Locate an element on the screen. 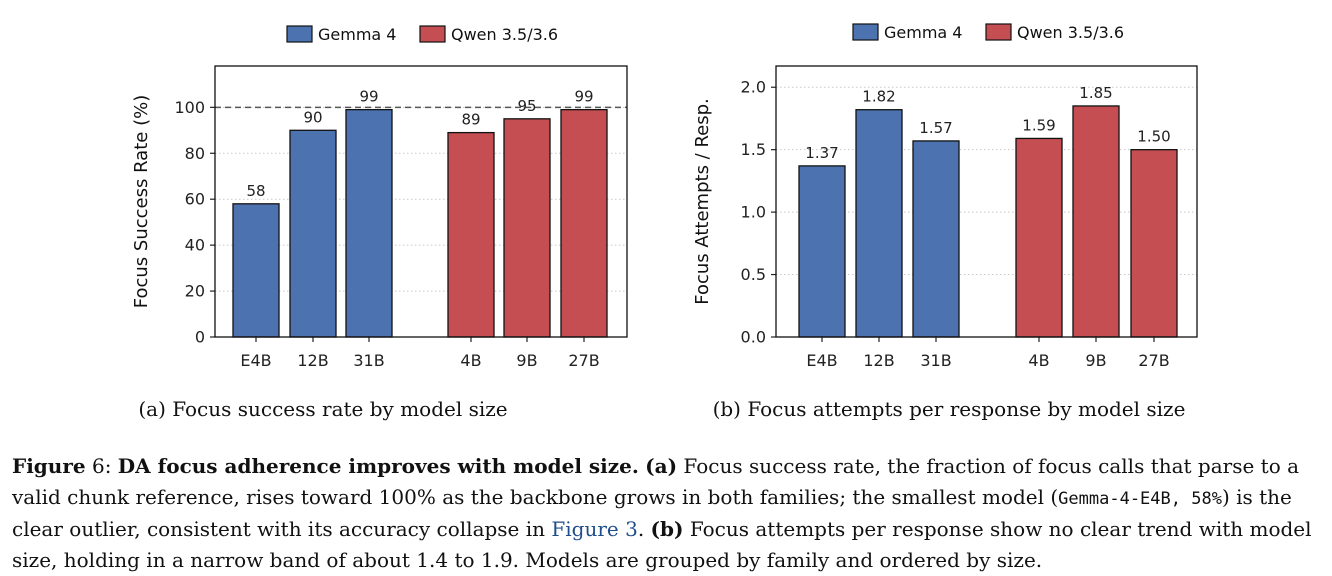 The height and width of the screenshot is (576, 1332). bar-value-label: 1.82 is located at coordinates (878, 97).